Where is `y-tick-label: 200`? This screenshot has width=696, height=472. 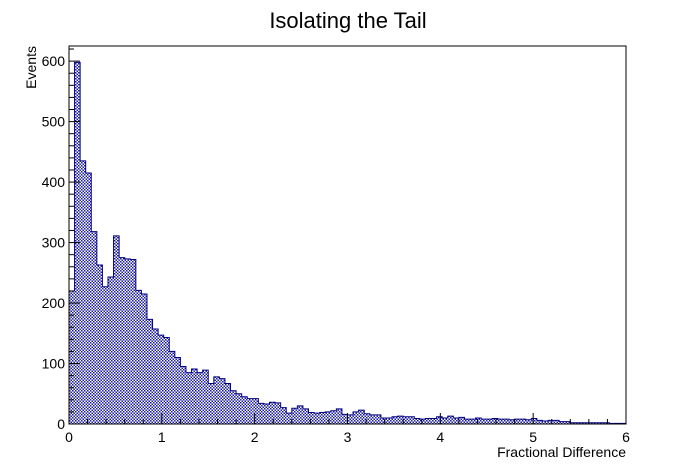
y-tick-label: 200 is located at coordinates (54, 303).